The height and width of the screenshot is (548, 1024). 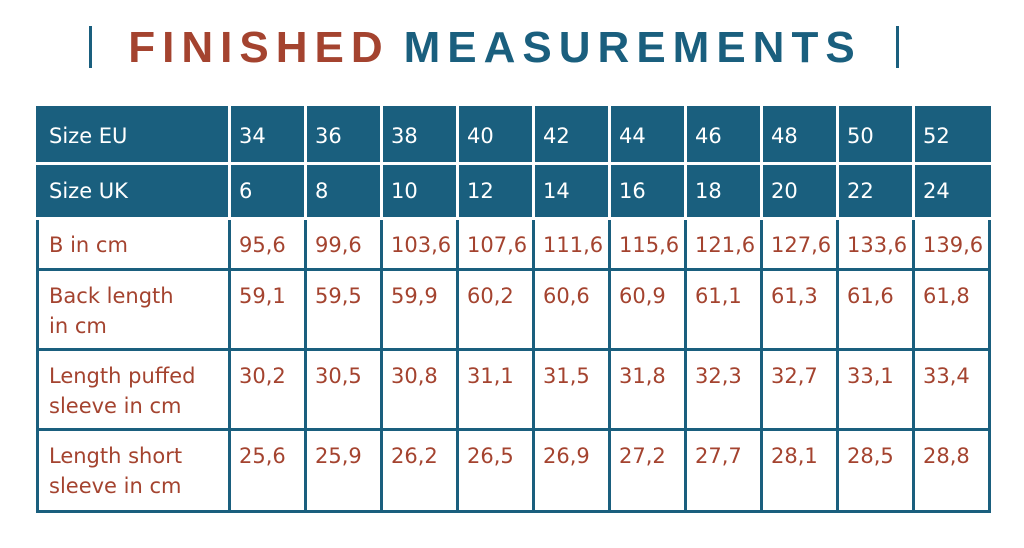 What do you see at coordinates (252, 135) in the screenshot?
I see `cell-text: 34` at bounding box center [252, 135].